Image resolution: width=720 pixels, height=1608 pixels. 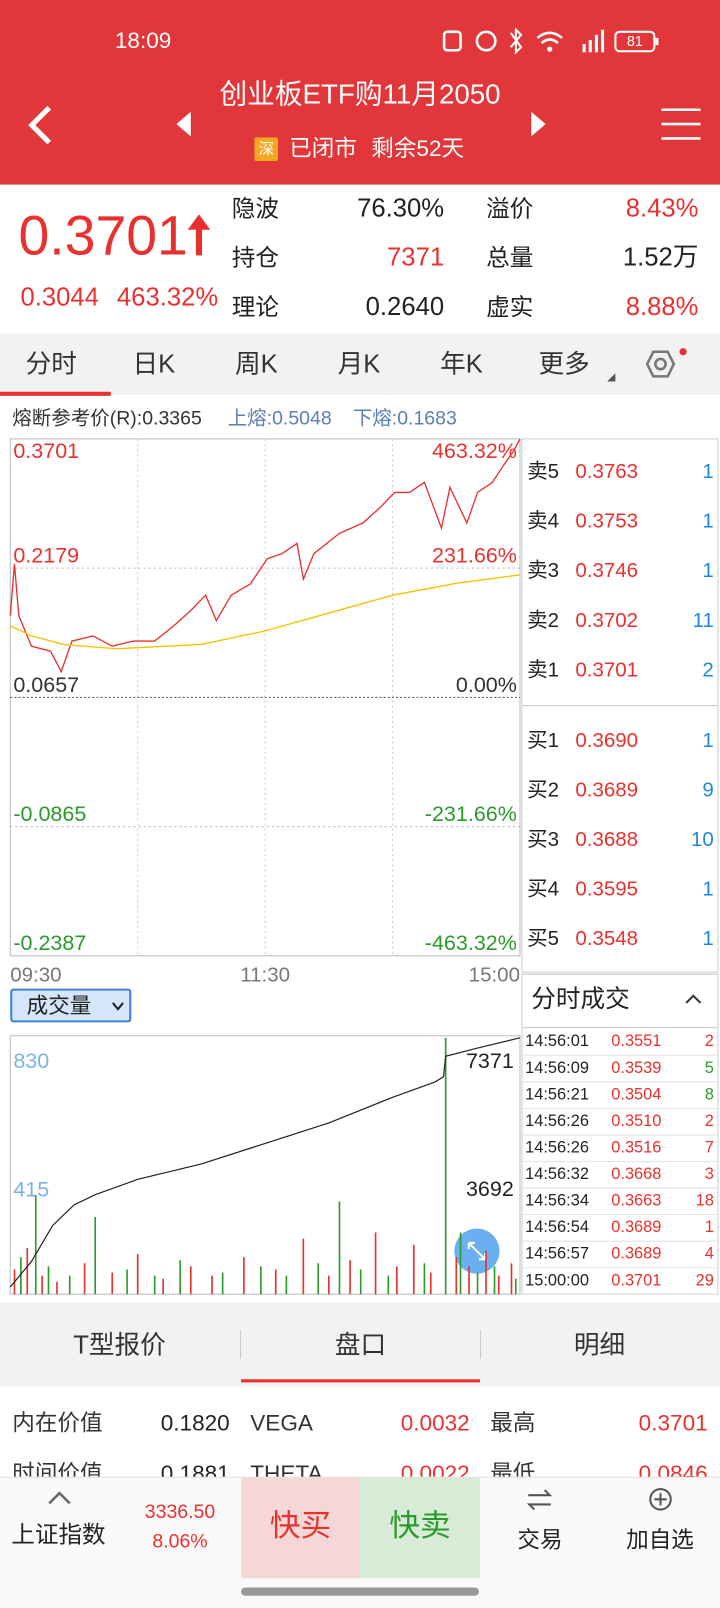 I want to click on book-level: 卖1, so click(x=543, y=669).